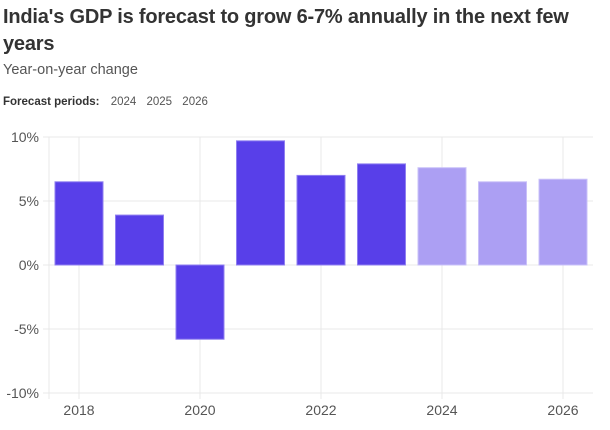 The image size is (610, 430). I want to click on bar-2018, so click(79, 223).